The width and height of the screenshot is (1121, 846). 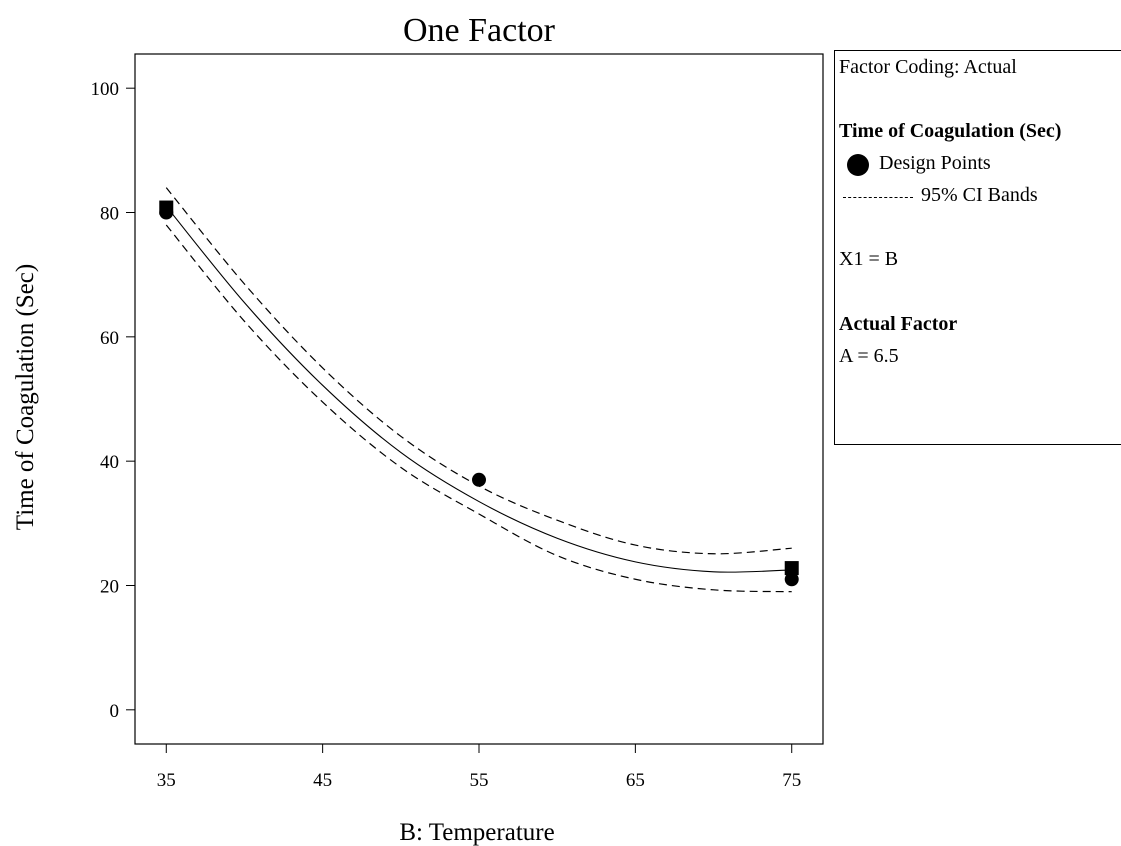 What do you see at coordinates (109, 338) in the screenshot?
I see `y-tick-label: 60` at bounding box center [109, 338].